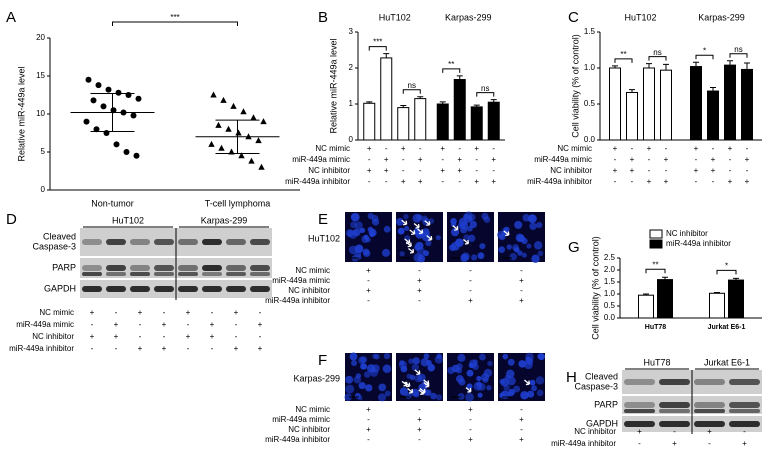  I want to click on x-tick-label: Jurkat E6-1, so click(727, 327).